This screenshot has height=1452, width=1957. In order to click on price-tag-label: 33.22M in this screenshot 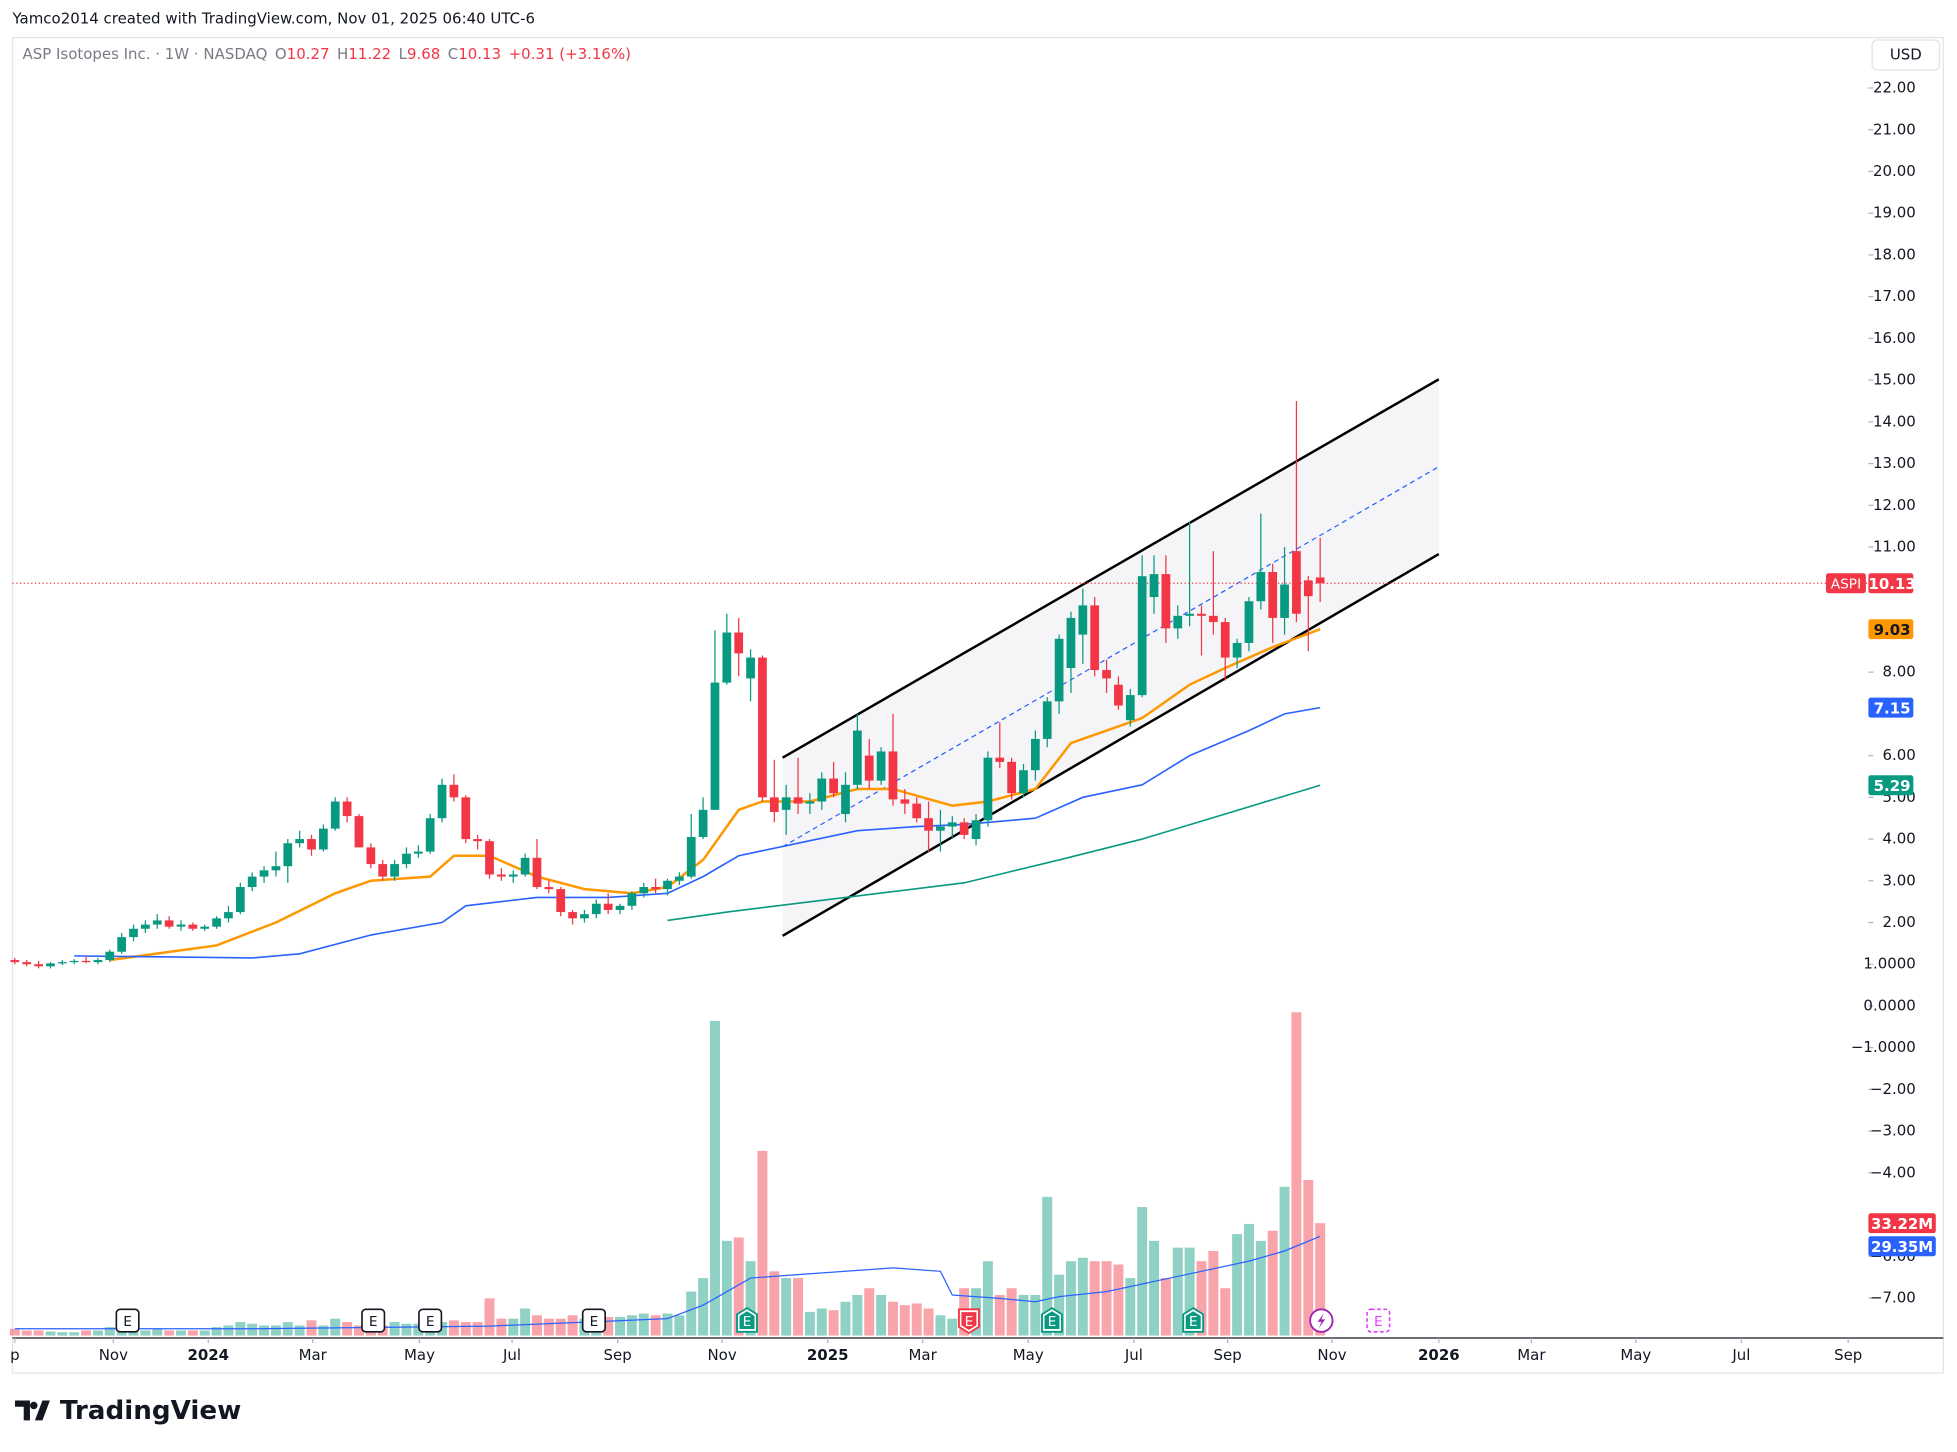, I will do `click(1902, 1224)`.